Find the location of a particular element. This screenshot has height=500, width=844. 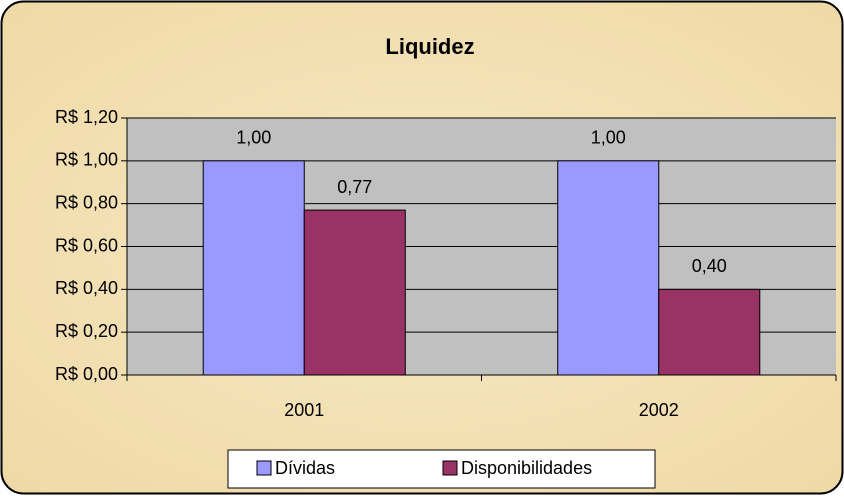

legend-label: Dívidas is located at coordinates (305, 468).